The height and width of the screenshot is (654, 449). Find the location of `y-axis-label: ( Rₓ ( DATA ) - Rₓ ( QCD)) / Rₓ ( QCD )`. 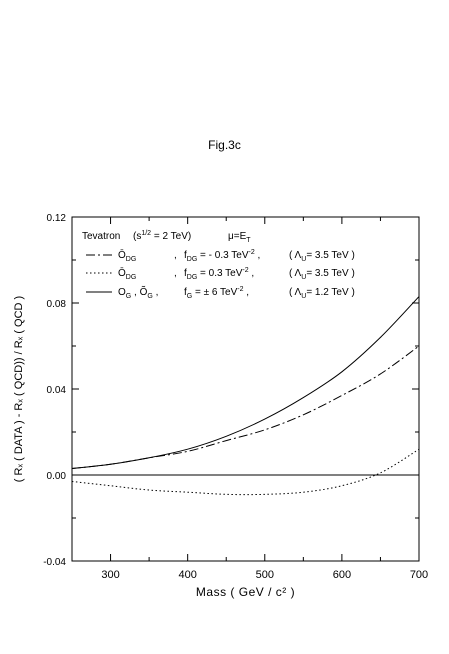

y-axis-label: ( Rₓ ( DATA ) - Rₓ ( QCD)) / Rₓ ( QCD ) is located at coordinates (19, 389).